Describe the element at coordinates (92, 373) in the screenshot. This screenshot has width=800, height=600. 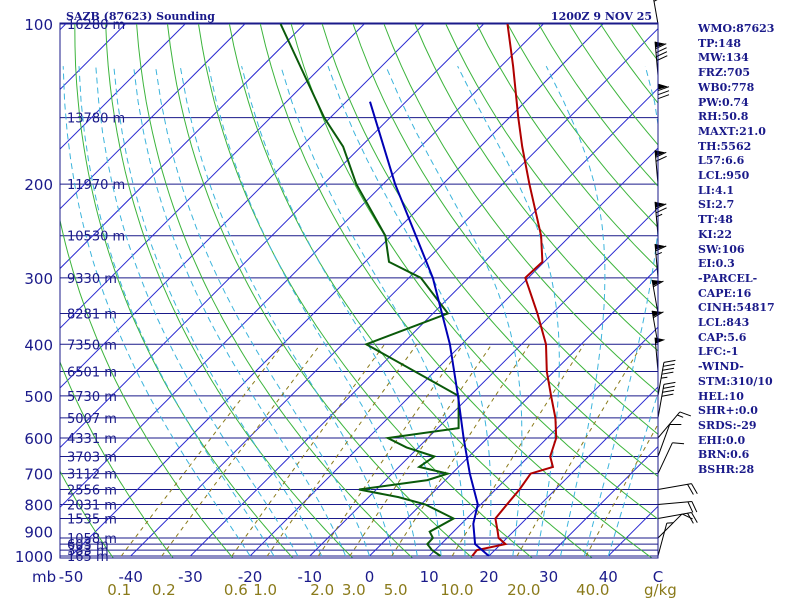
I see `height-label: 6501 m` at that location.